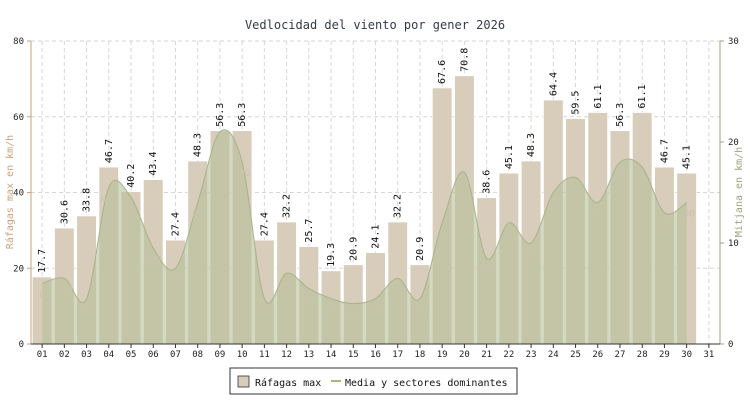 The height and width of the screenshot is (400, 750). Describe the element at coordinates (309, 231) in the screenshot. I see `value-label: 25.7` at that location.